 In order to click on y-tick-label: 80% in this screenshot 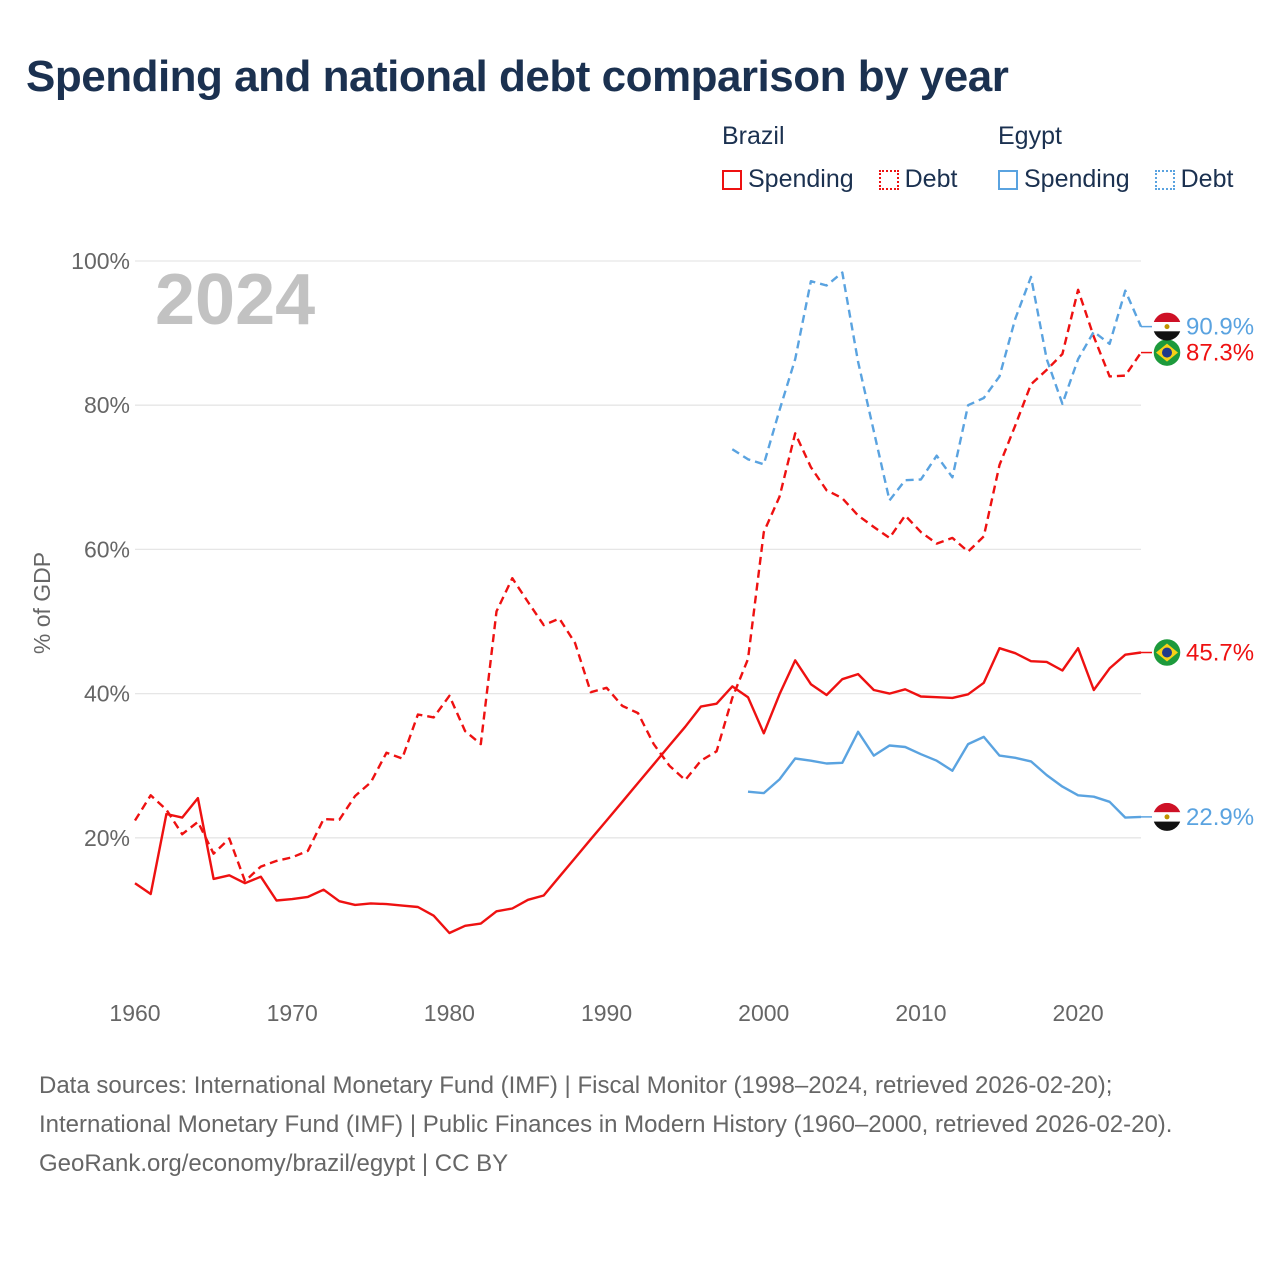, I will do `click(107, 405)`.